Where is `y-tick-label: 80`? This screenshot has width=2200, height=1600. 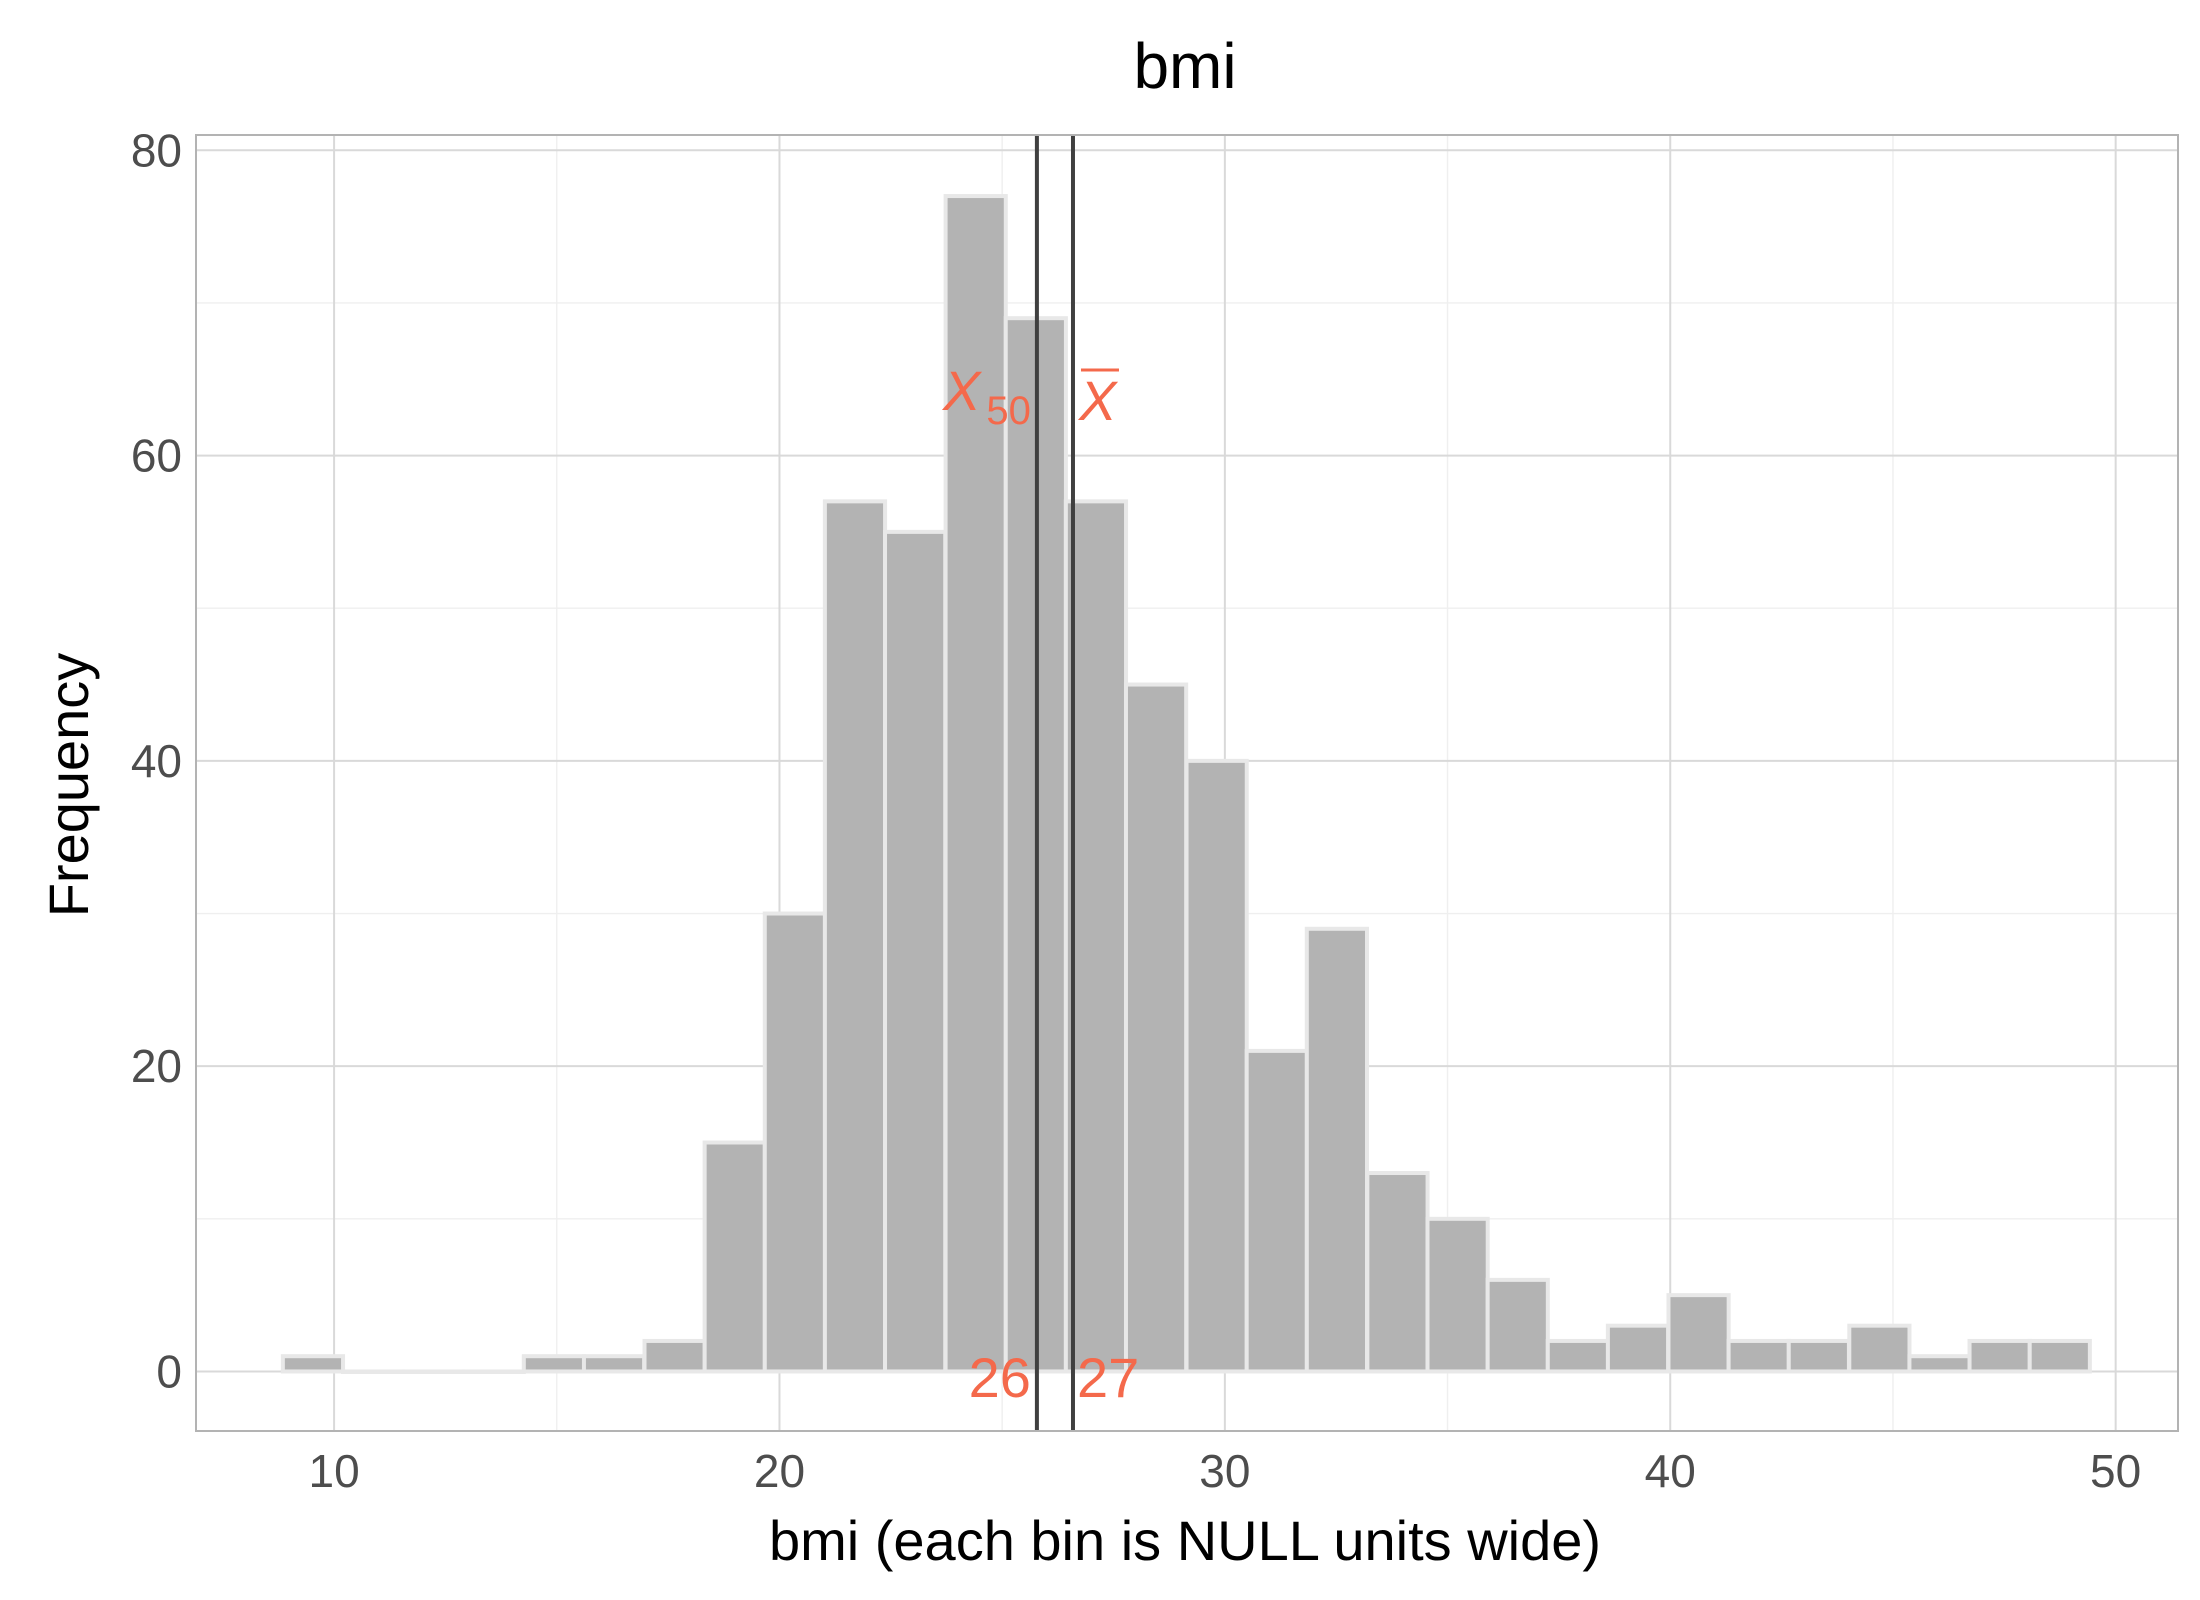 y-tick-label: 80 is located at coordinates (156, 150).